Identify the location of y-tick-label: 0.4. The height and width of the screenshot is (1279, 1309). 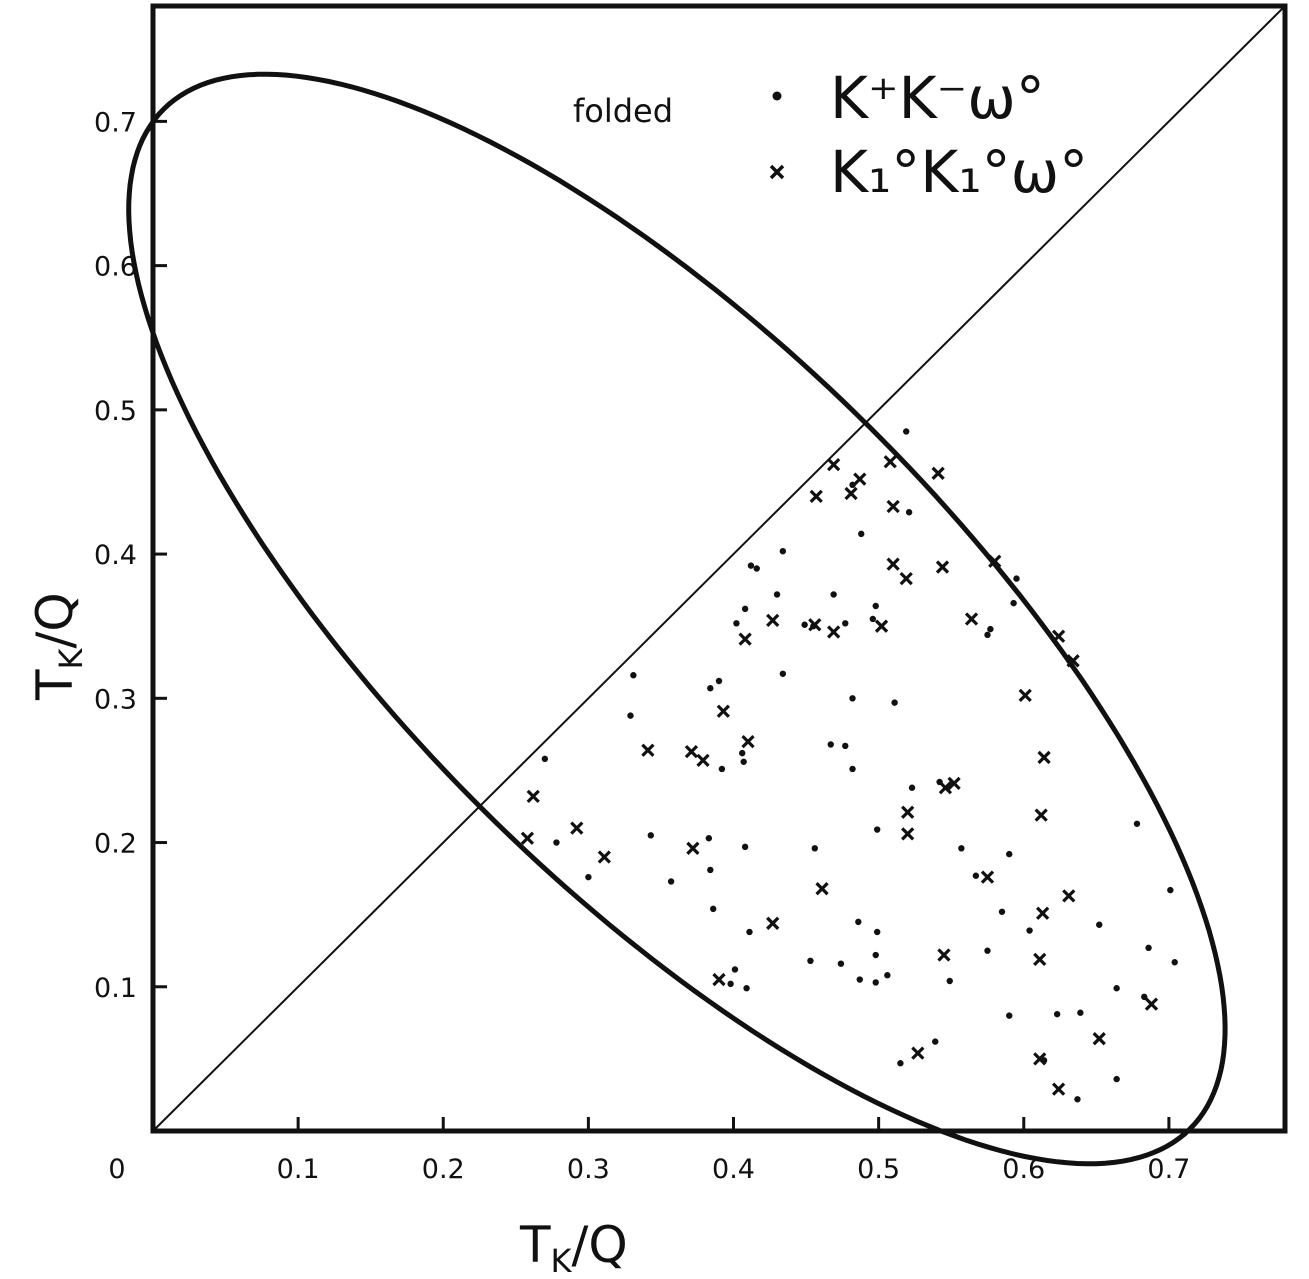
(115, 555).